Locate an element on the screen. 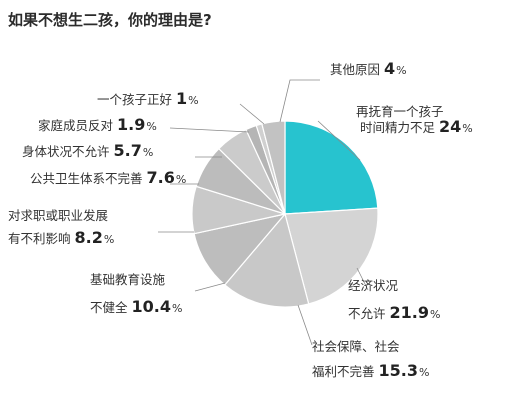 The image size is (507, 404). slice-value-8: 1 is located at coordinates (181, 98).